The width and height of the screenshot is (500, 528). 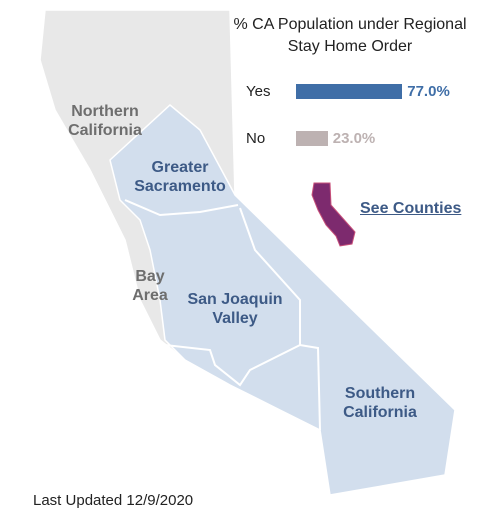 I want to click on region-label: San Joaquin Valley, so click(x=235, y=309).